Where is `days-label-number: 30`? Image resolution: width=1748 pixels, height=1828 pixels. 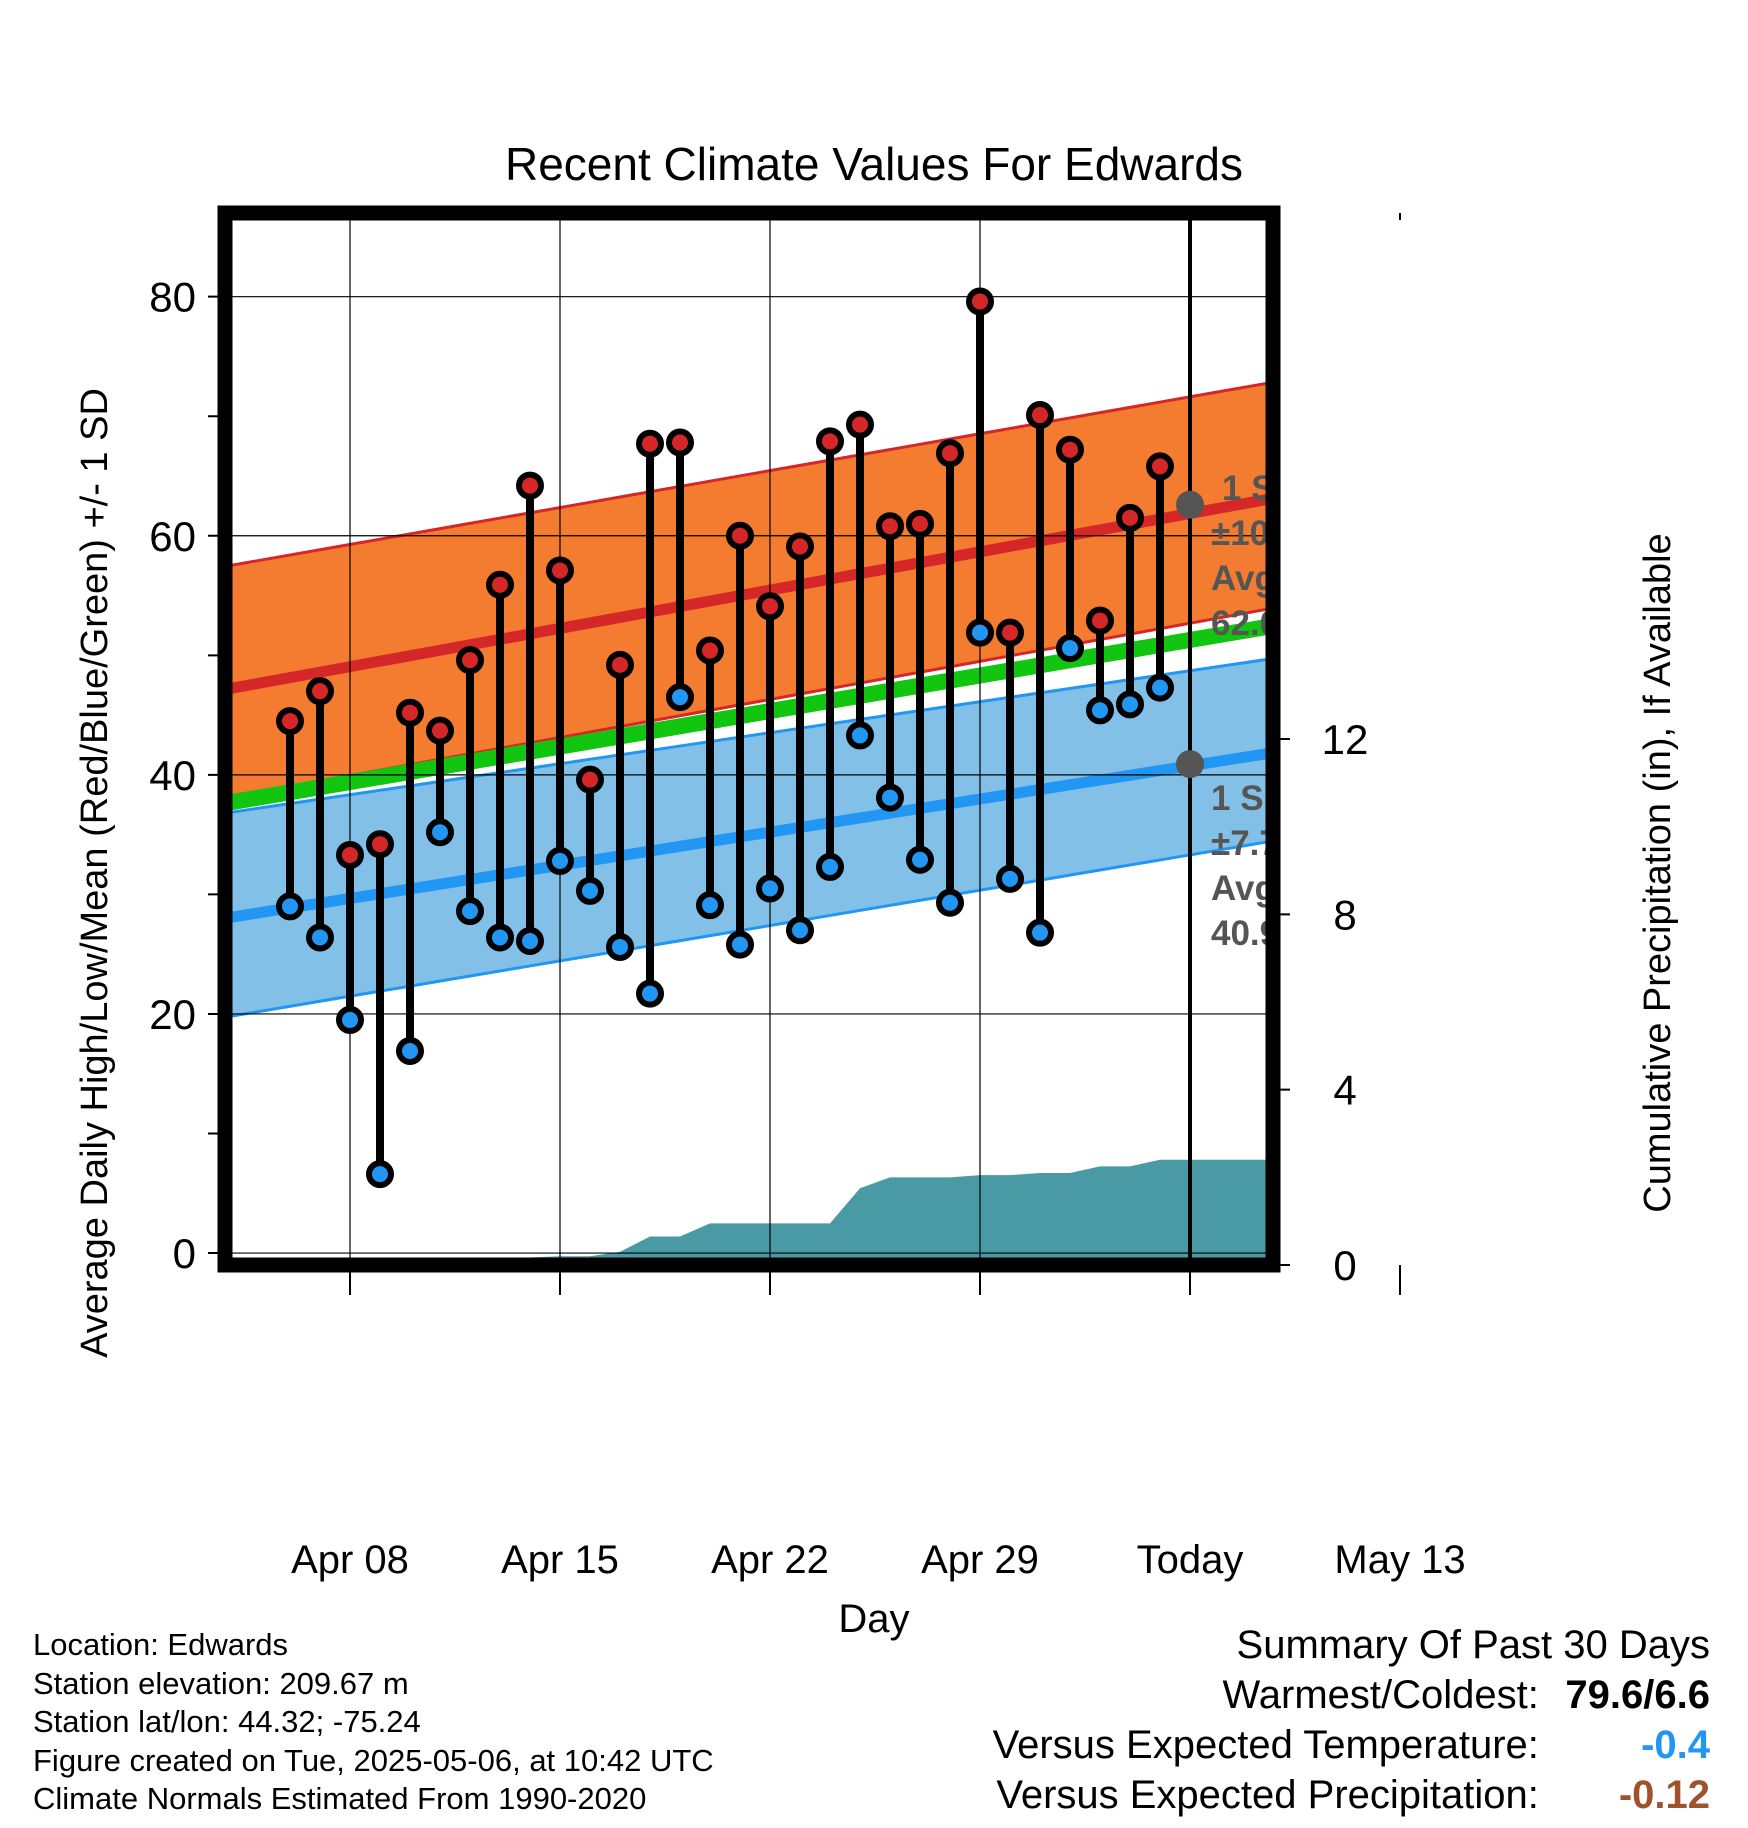
days-label-number: 30 is located at coordinates (1224, 1398).